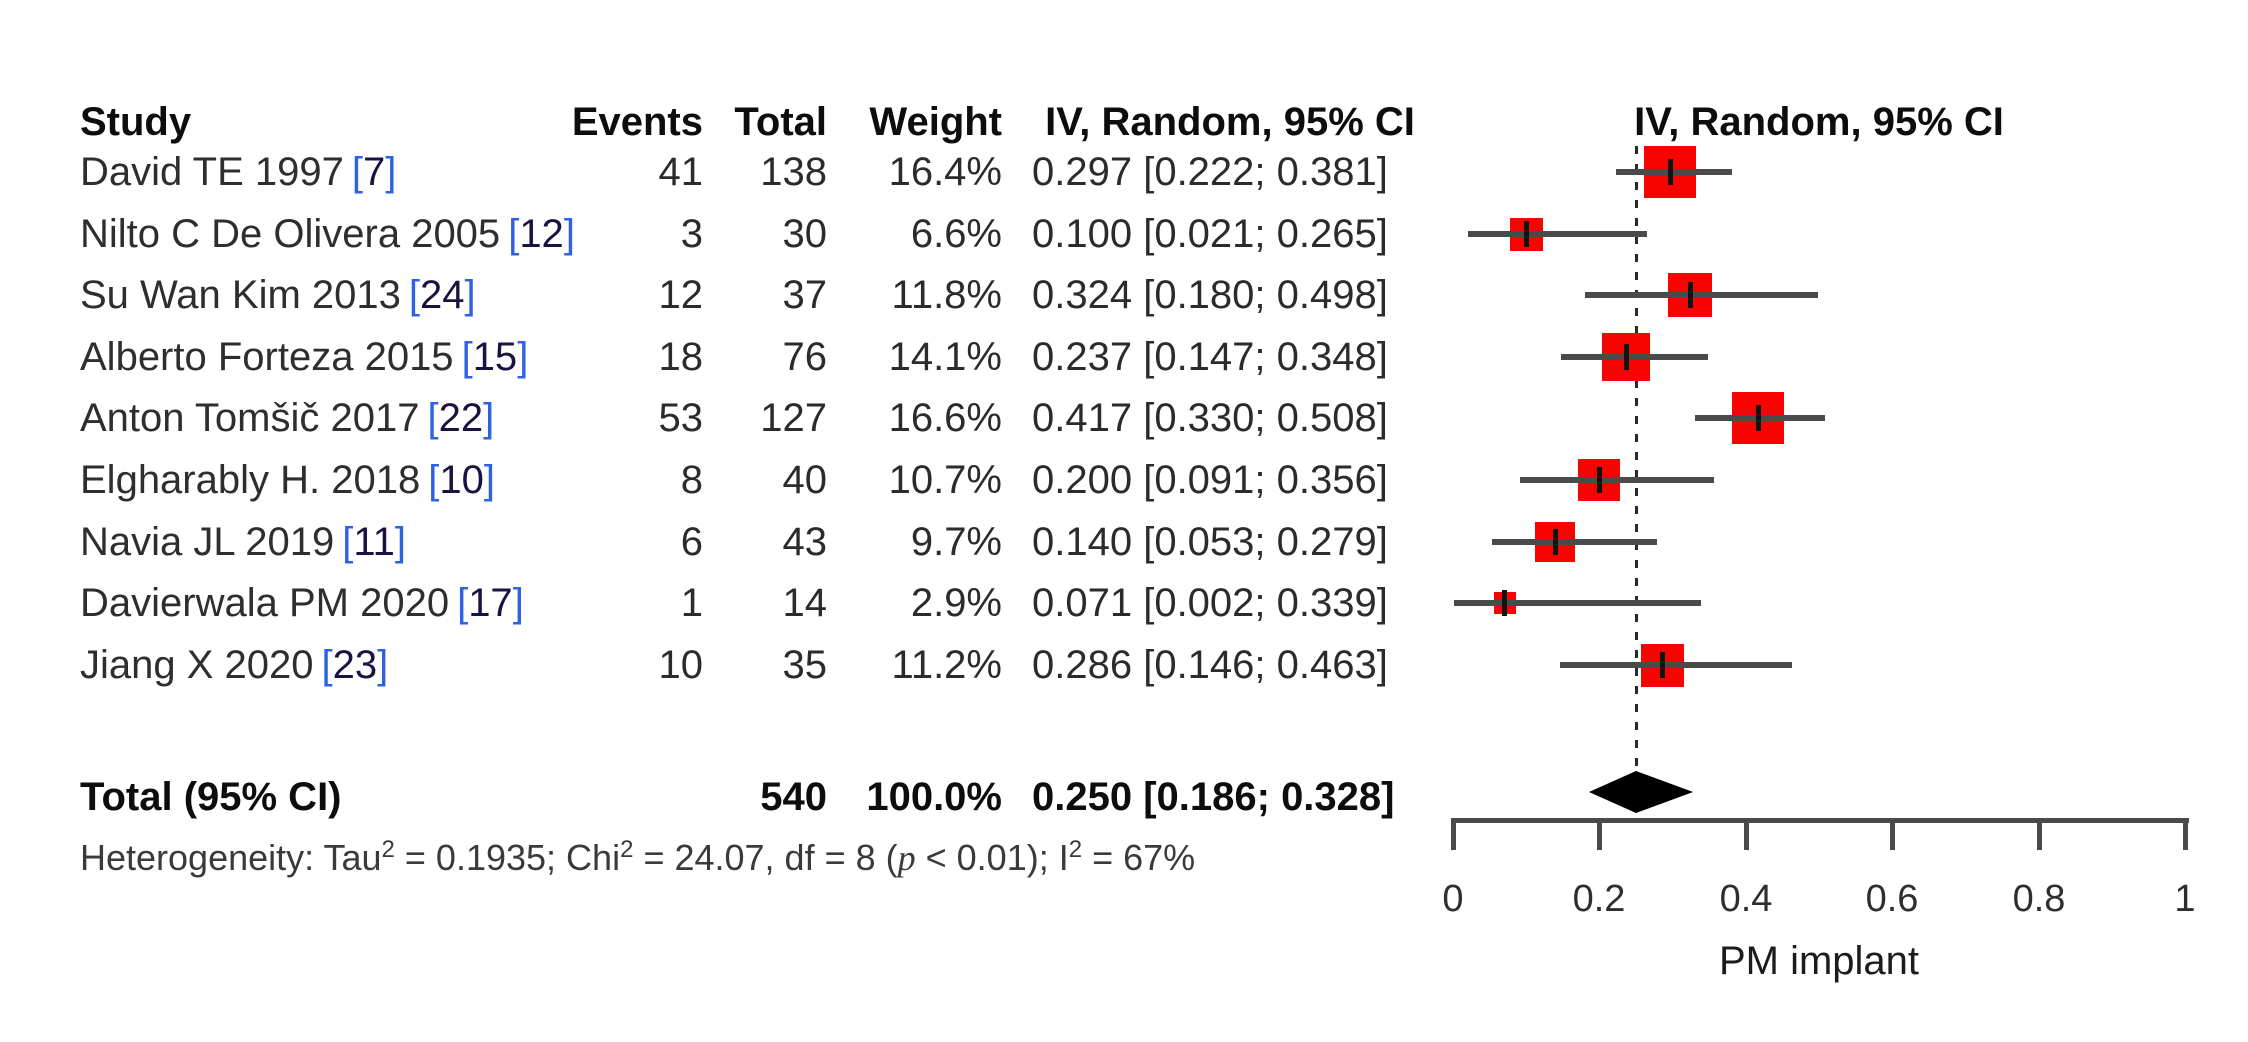 The height and width of the screenshot is (1042, 2248). What do you see at coordinates (691, 603) in the screenshot?
I see `table-row-events: 1` at bounding box center [691, 603].